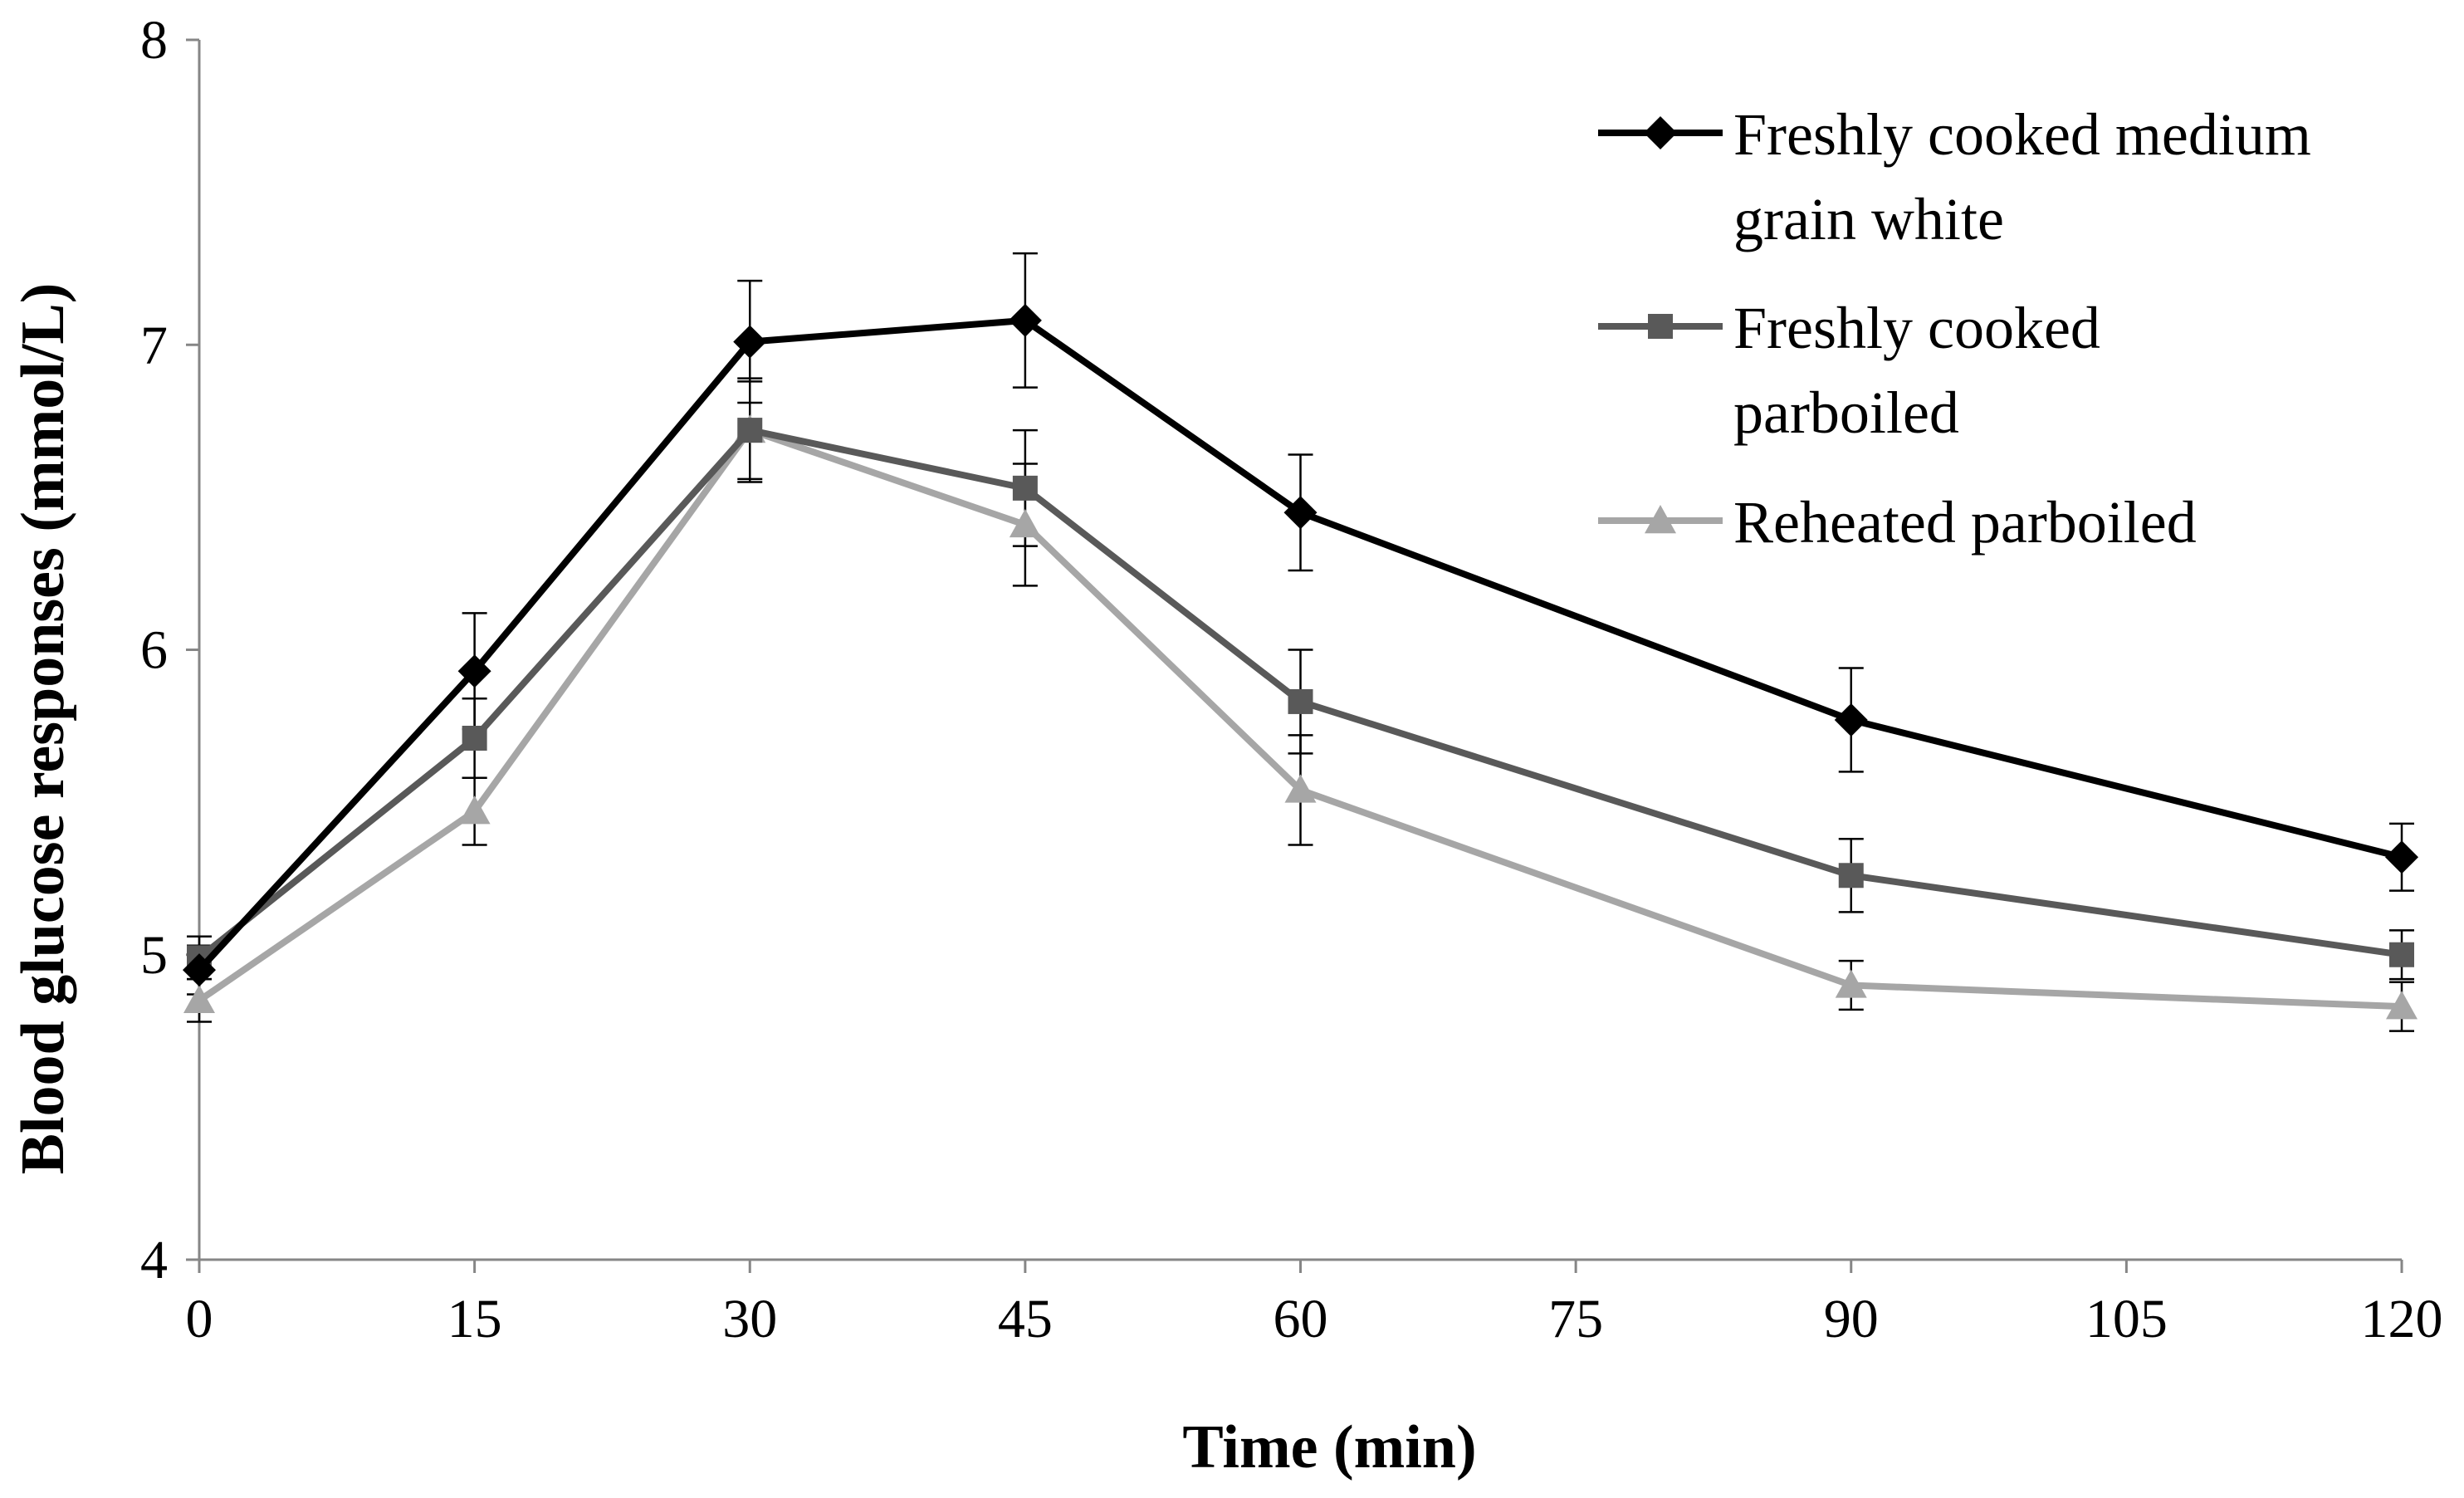 This screenshot has height=1498, width=2464. I want to click on y-tick-label: 5, so click(154, 955).